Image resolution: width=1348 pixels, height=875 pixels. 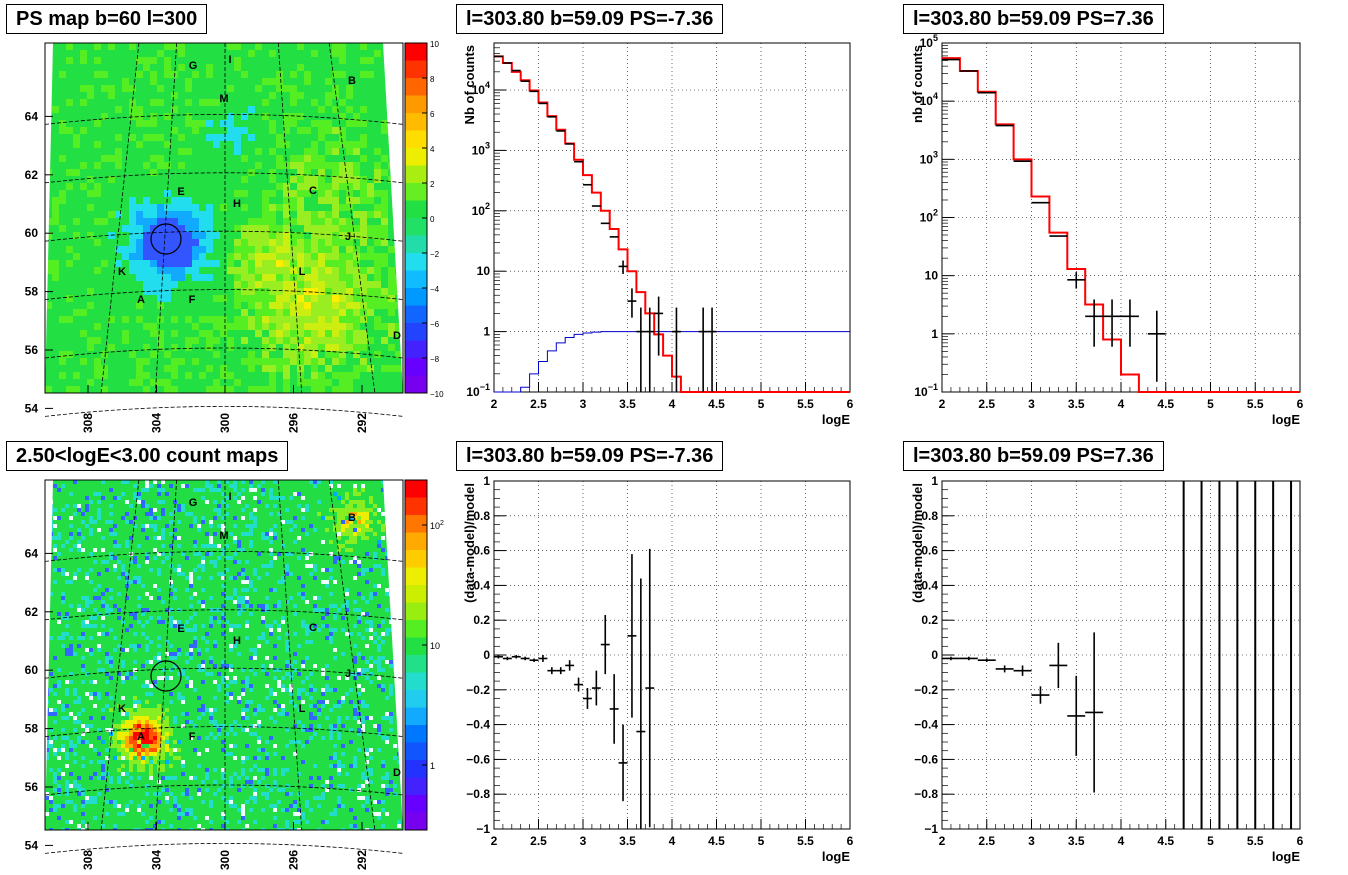 What do you see at coordinates (478, 690) in the screenshot?
I see `residual-left-tick-label-y: −0.2` at bounding box center [478, 690].